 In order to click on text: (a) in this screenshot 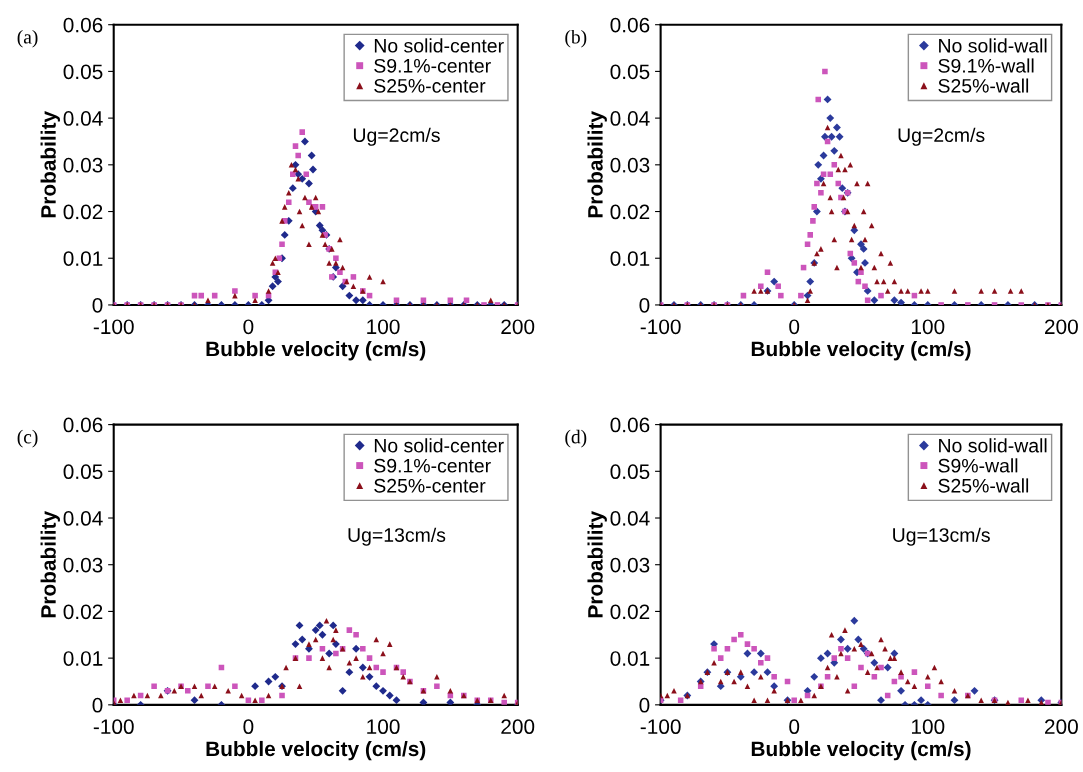, I will do `click(27, 38)`.